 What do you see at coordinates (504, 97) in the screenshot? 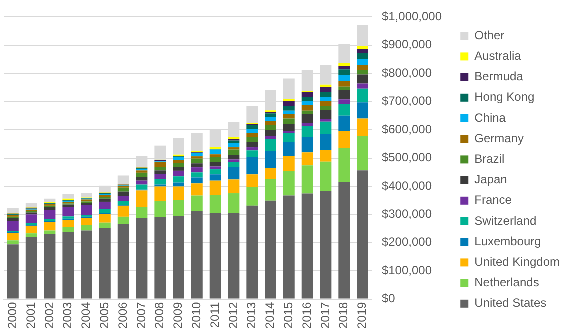
I see `legend-label: Hong Kong` at bounding box center [504, 97].